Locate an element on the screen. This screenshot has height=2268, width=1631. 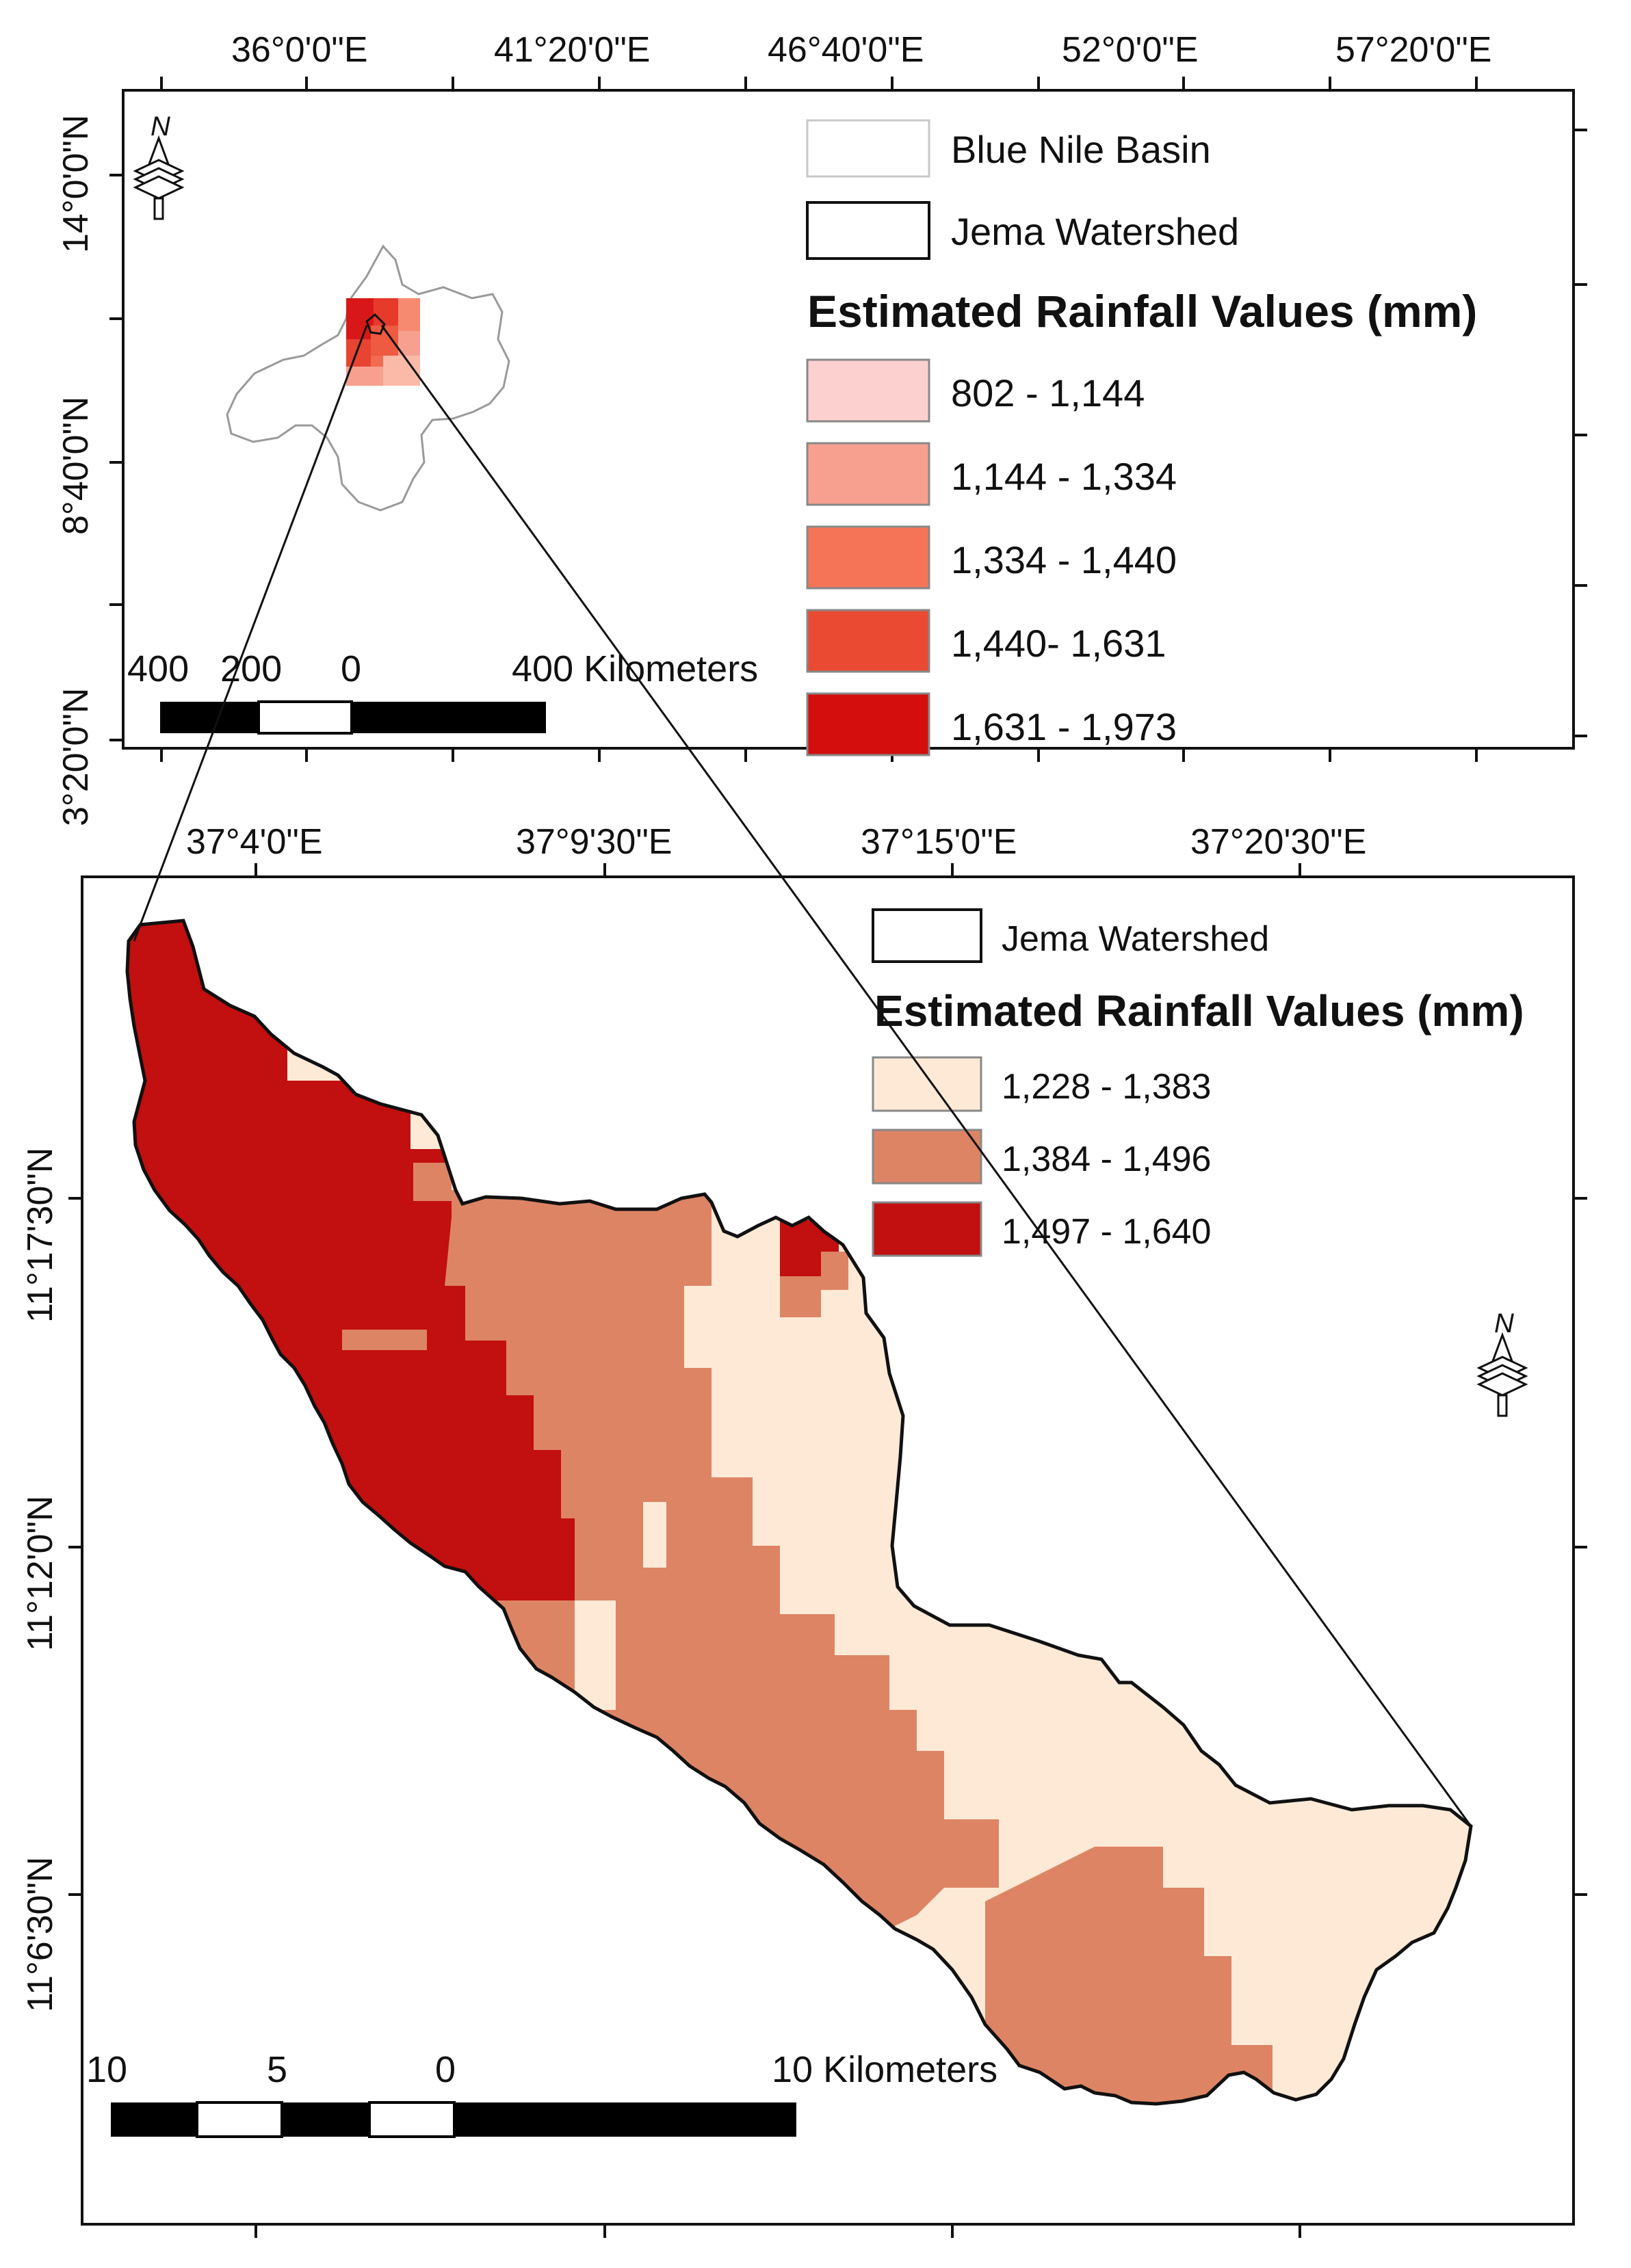
legend-class-label-4: 1,440- 1,631 is located at coordinates (1058, 643).